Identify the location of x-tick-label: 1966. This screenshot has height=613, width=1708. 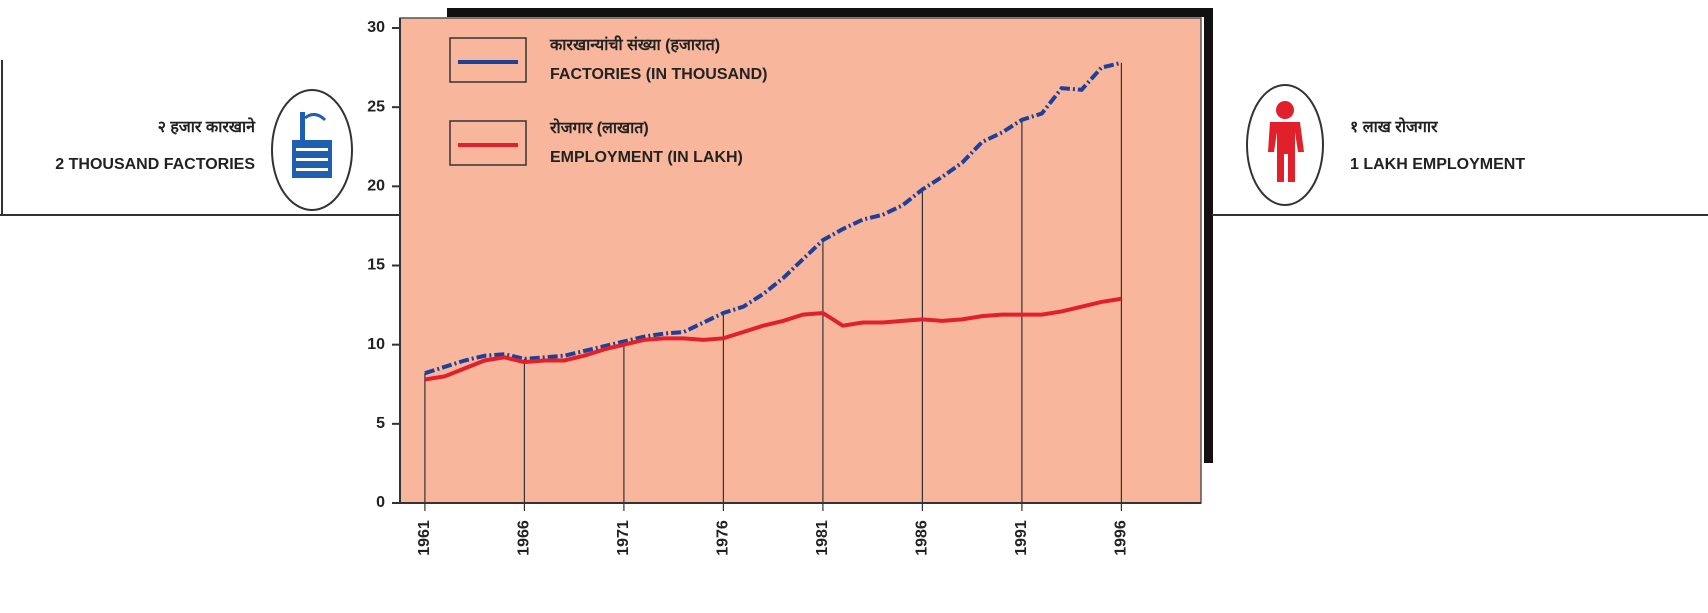
(524, 538).